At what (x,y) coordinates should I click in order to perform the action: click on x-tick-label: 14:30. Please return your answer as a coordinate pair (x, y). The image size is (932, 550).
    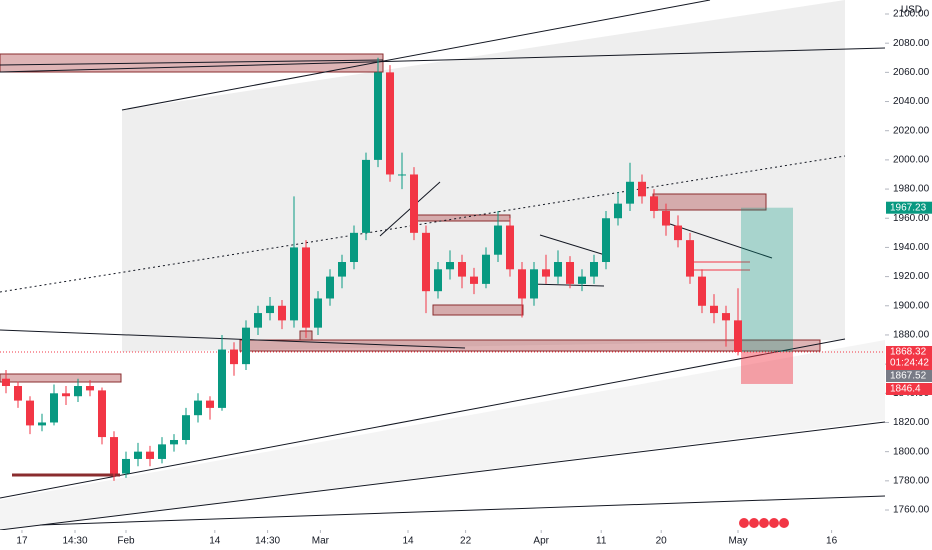
    Looking at the image, I should click on (267, 541).